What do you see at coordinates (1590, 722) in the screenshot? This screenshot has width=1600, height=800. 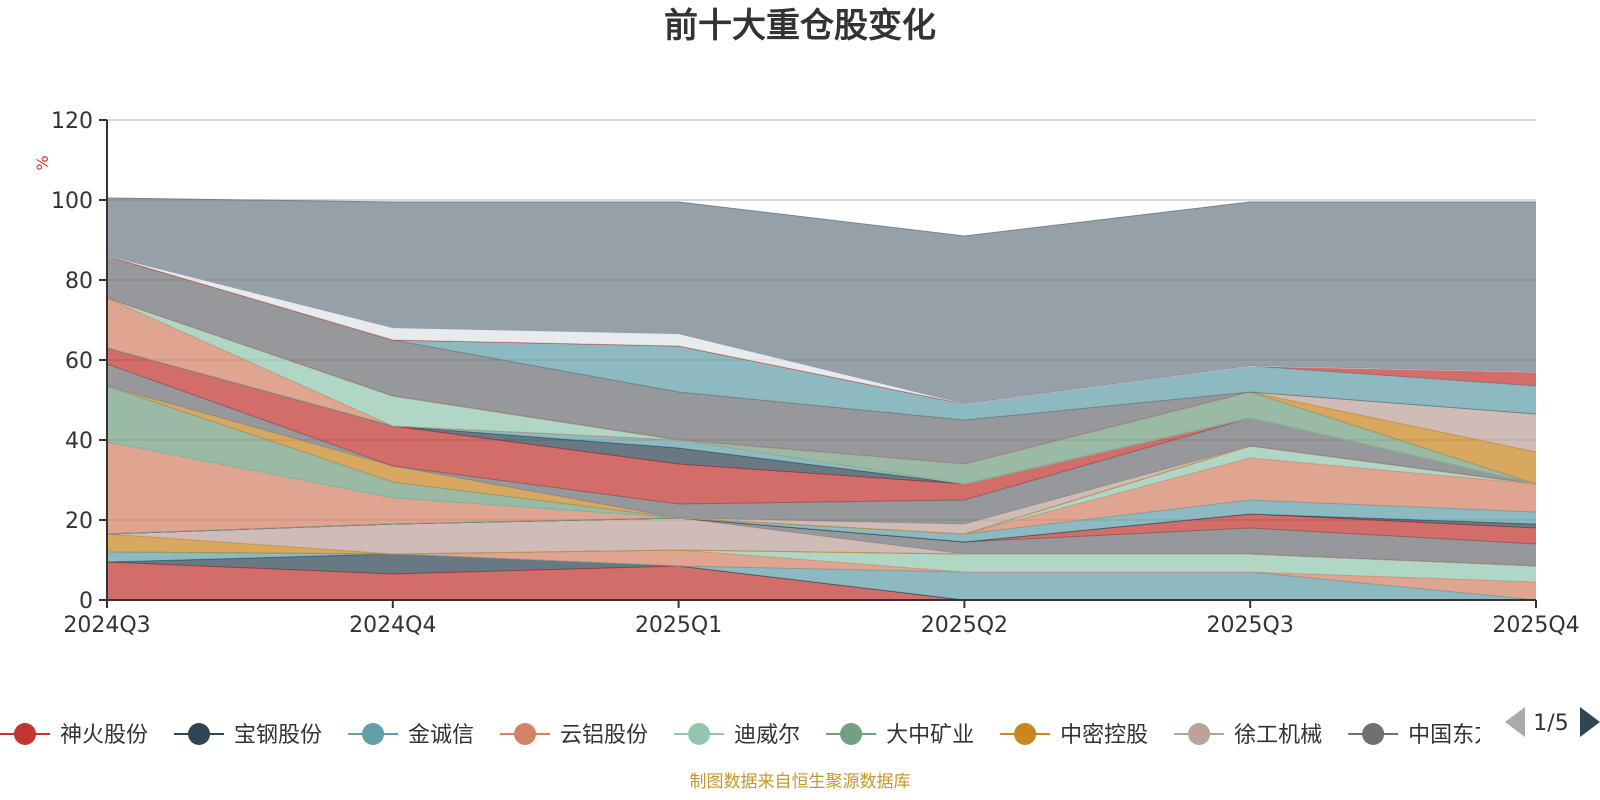 I see `legend-next-icon` at bounding box center [1590, 722].